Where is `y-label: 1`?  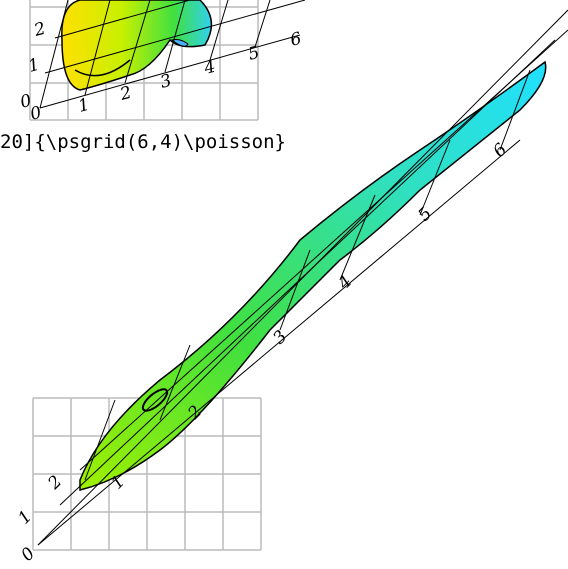 y-label: 1 is located at coordinates (34, 66).